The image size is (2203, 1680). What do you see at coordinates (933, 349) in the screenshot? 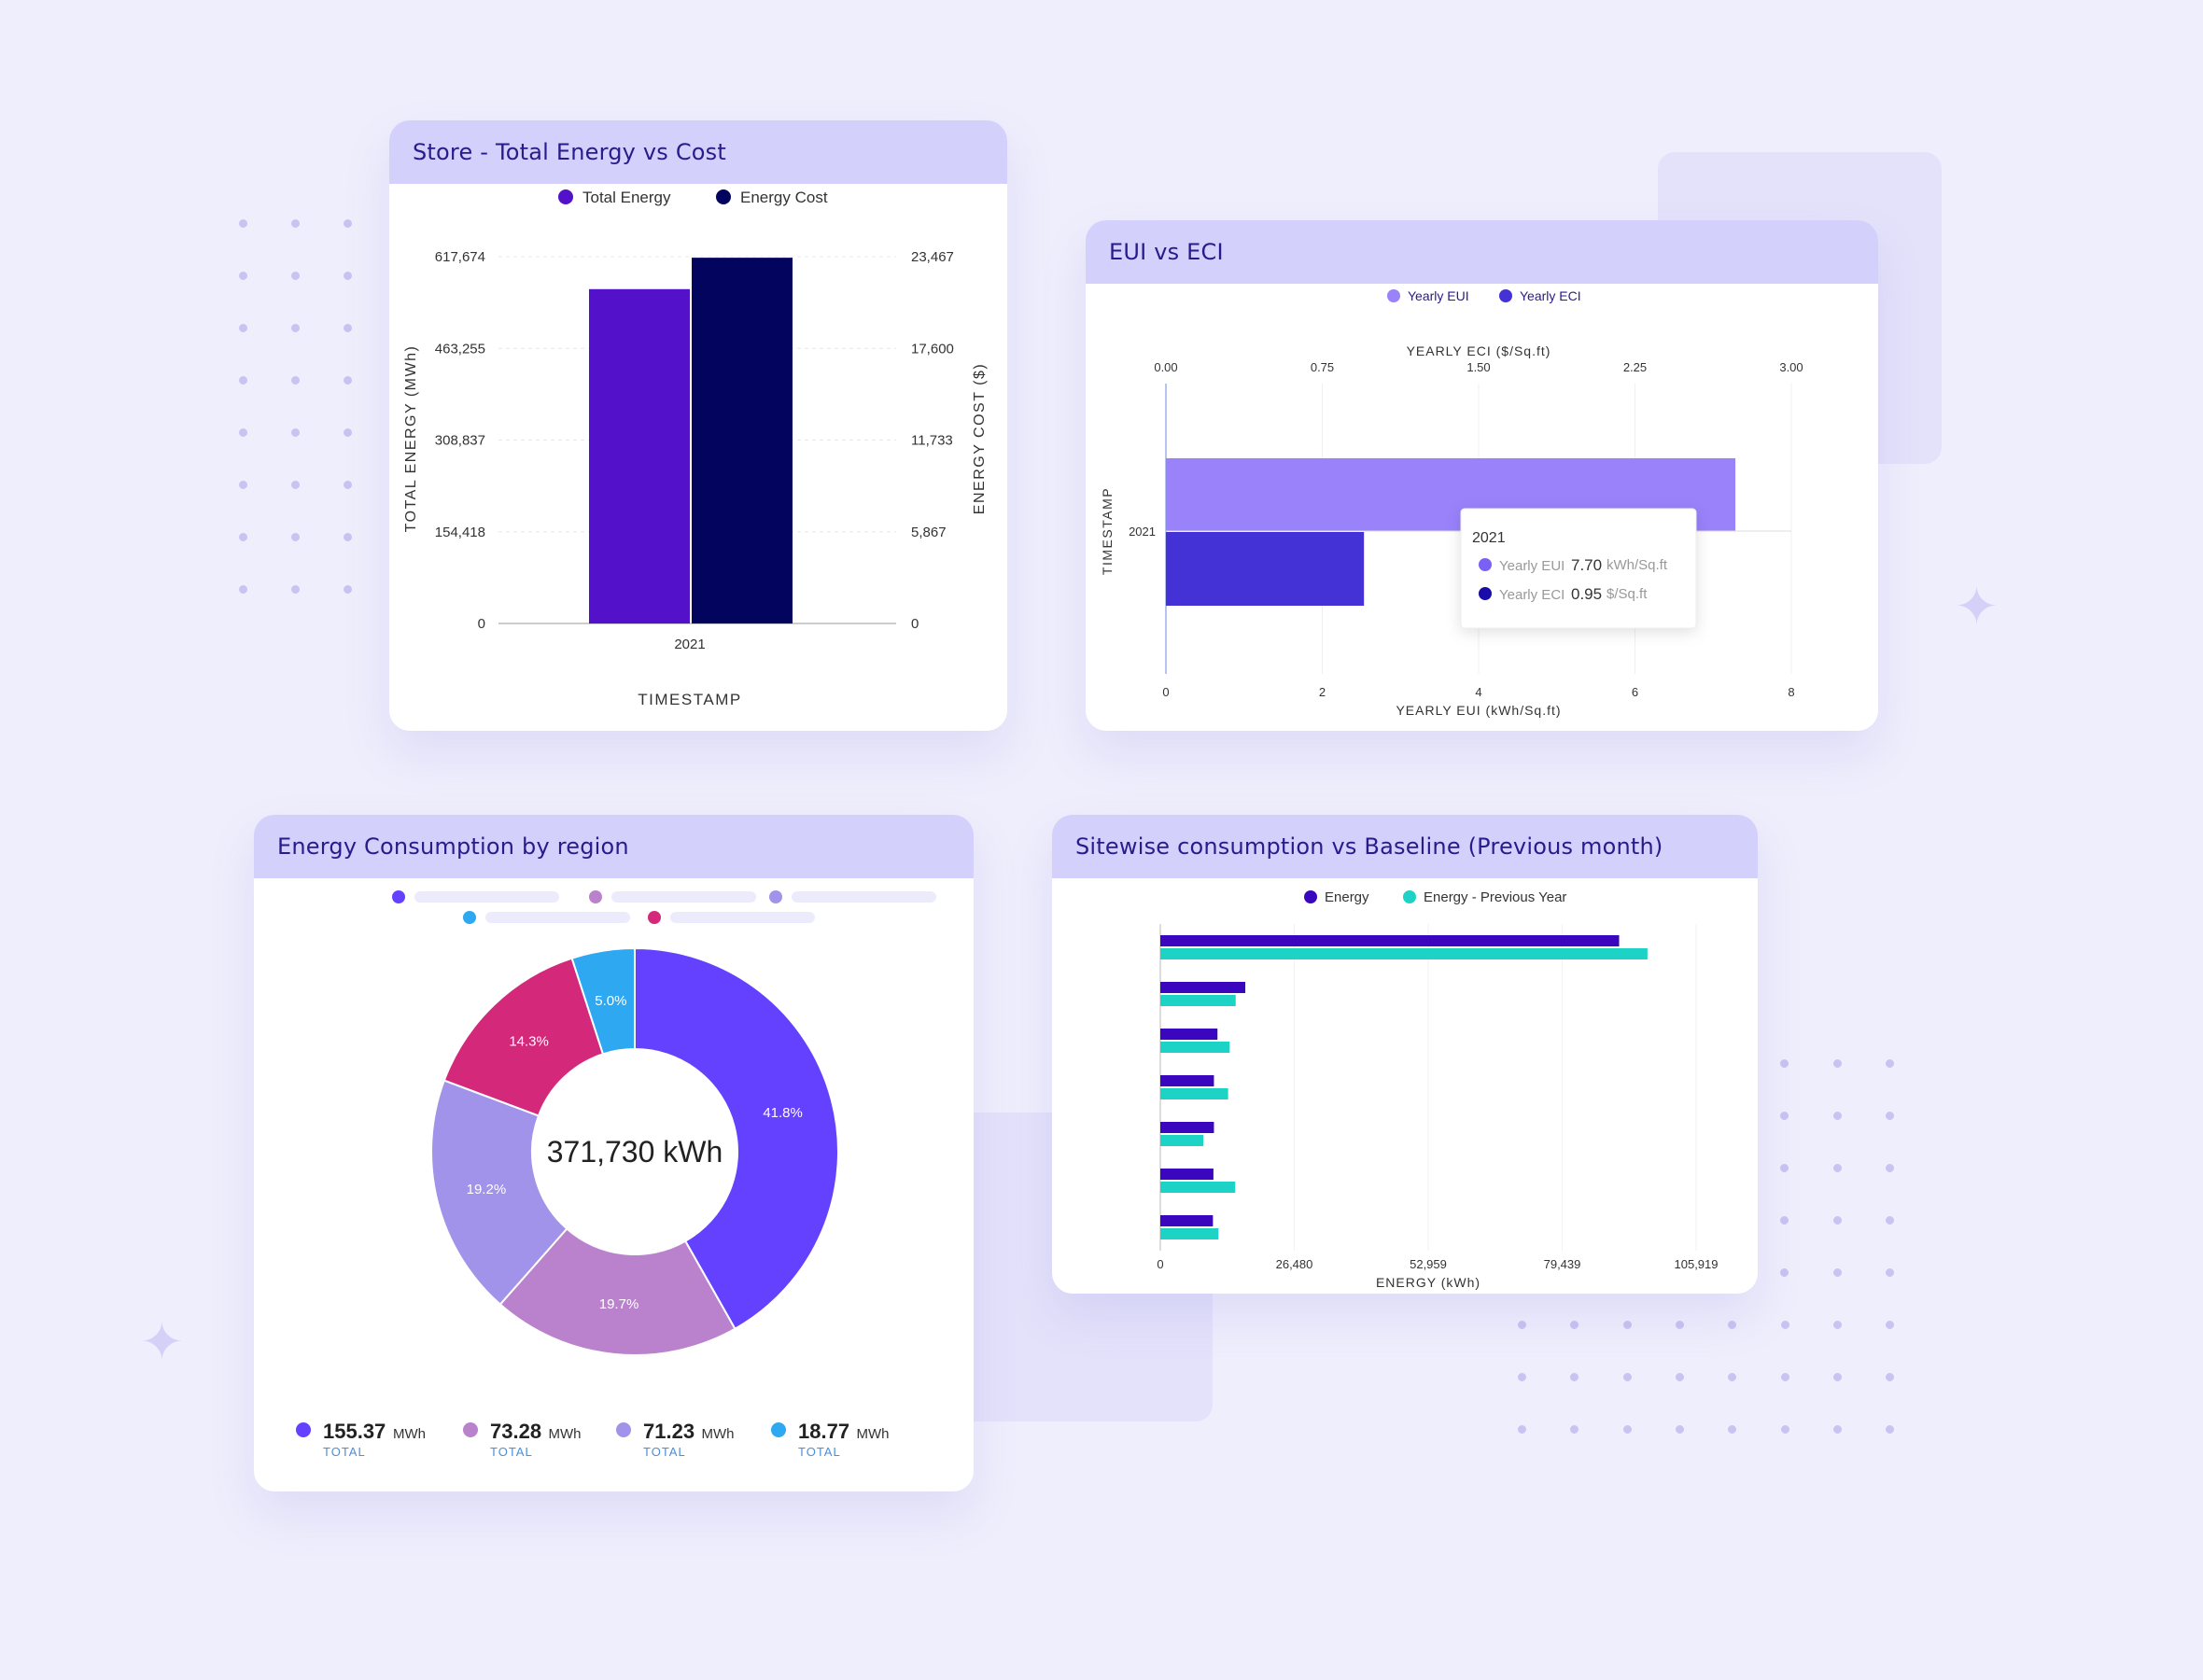
I see `y2-tick-label: 17,600` at bounding box center [933, 349].